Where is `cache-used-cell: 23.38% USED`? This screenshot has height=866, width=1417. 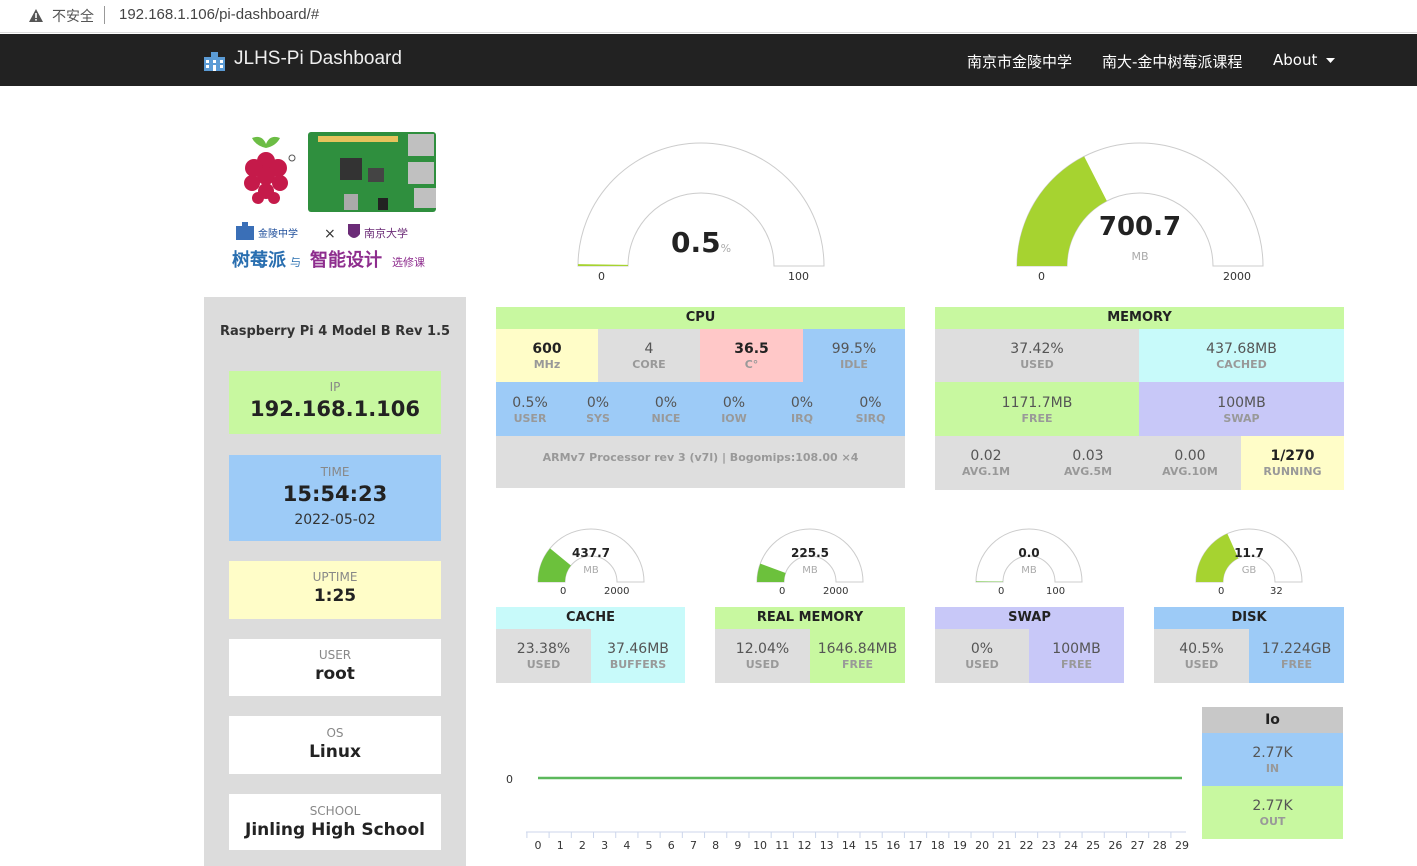
cache-used-cell: 23.38% USED is located at coordinates (543, 656).